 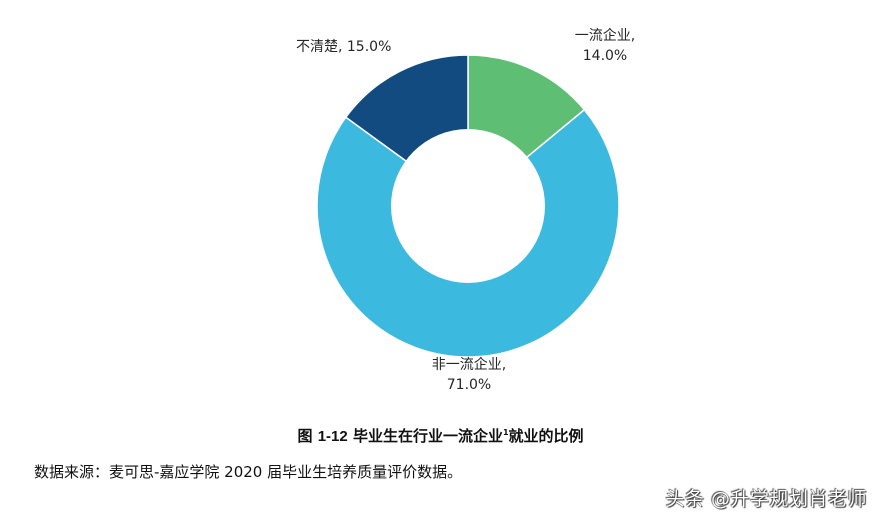 I want to click on label-unclear: 不清楚, 15.0%, so click(x=343, y=47).